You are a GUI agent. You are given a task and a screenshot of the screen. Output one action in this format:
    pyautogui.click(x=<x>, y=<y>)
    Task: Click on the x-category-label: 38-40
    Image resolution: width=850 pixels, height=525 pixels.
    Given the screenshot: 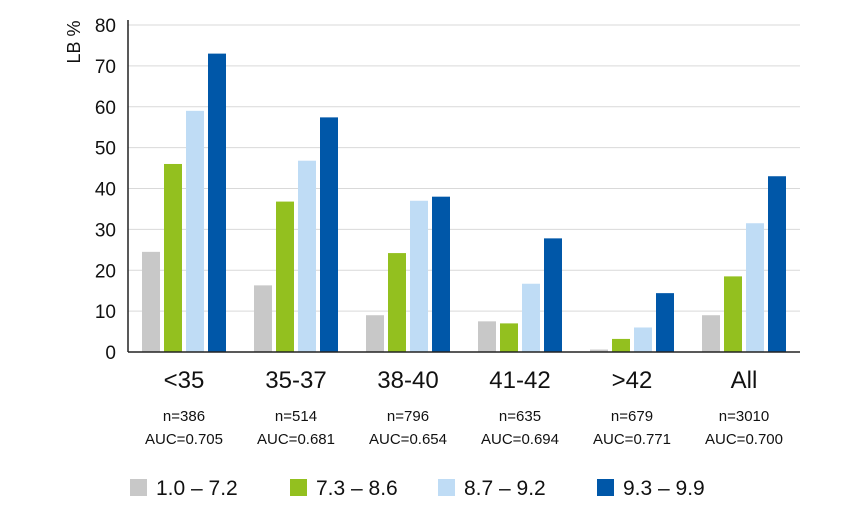 What is the action you would take?
    pyautogui.click(x=407, y=380)
    